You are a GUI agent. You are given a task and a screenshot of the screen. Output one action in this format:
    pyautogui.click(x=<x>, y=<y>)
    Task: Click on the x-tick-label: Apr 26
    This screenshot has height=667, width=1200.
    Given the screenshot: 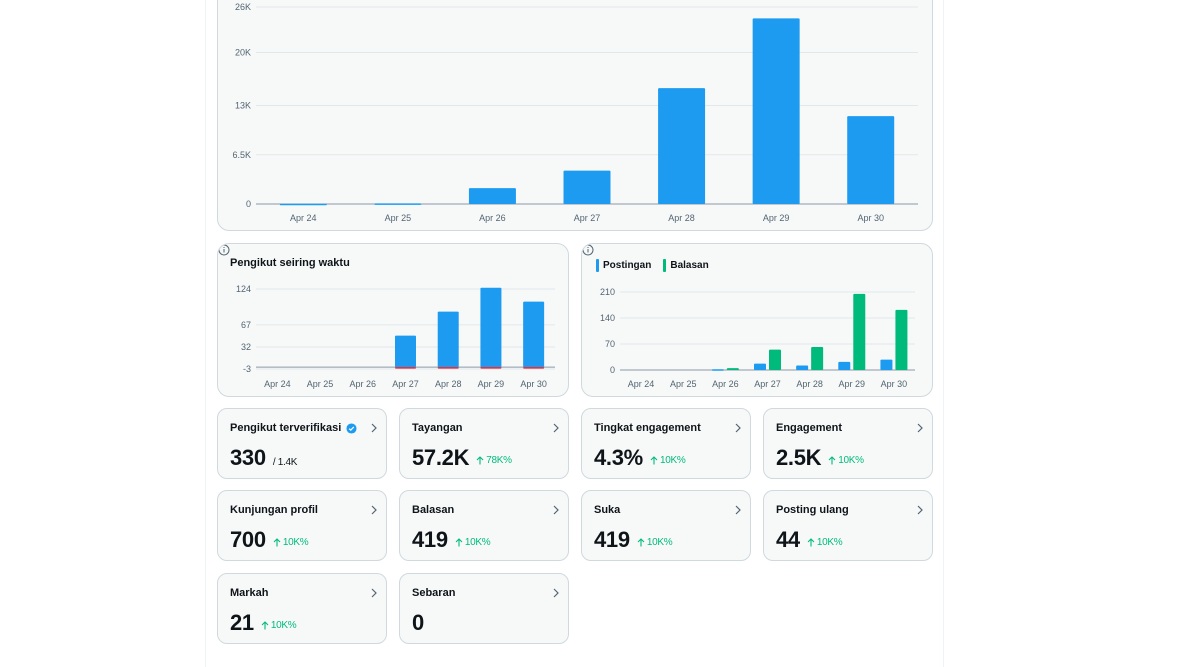 What is the action you would take?
    pyautogui.click(x=363, y=384)
    